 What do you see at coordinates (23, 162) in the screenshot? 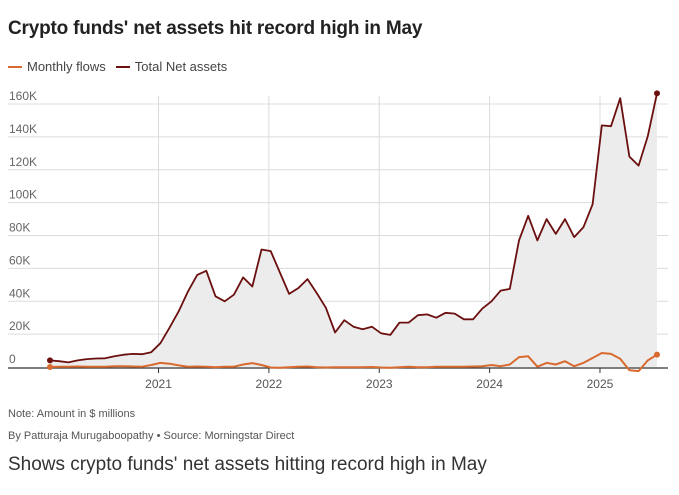
I see `y-tick-label: 120K` at bounding box center [23, 162].